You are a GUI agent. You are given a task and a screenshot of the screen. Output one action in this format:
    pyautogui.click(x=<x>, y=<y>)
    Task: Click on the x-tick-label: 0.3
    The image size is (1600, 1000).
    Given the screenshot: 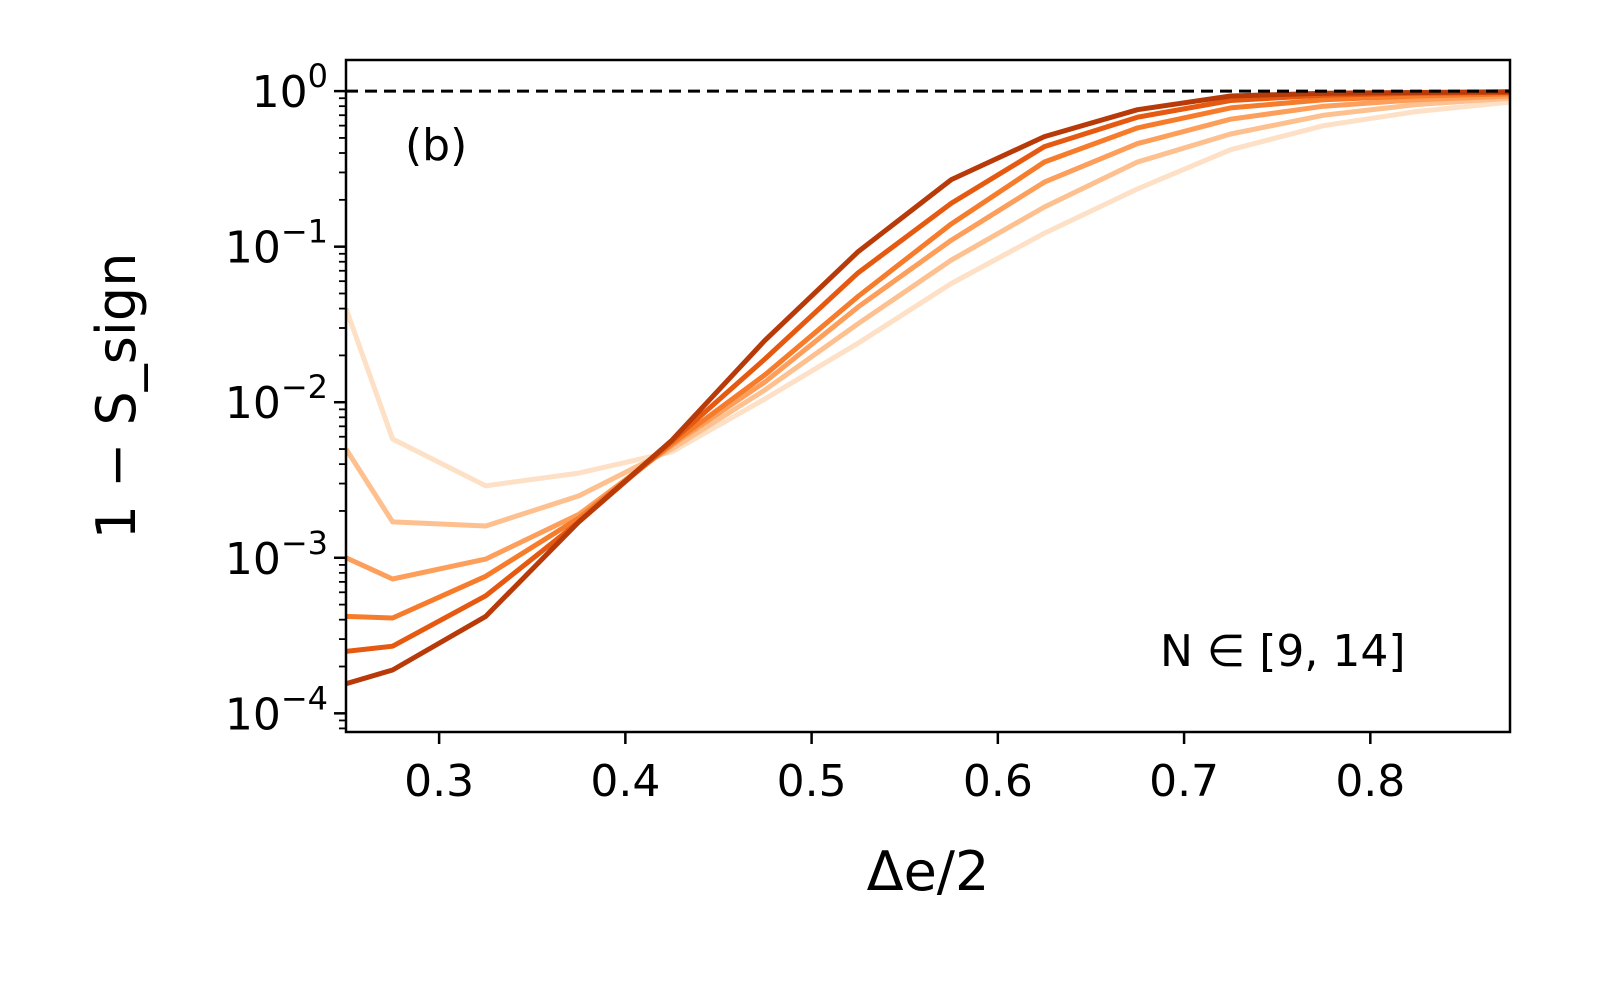 What is the action you would take?
    pyautogui.click(x=439, y=781)
    